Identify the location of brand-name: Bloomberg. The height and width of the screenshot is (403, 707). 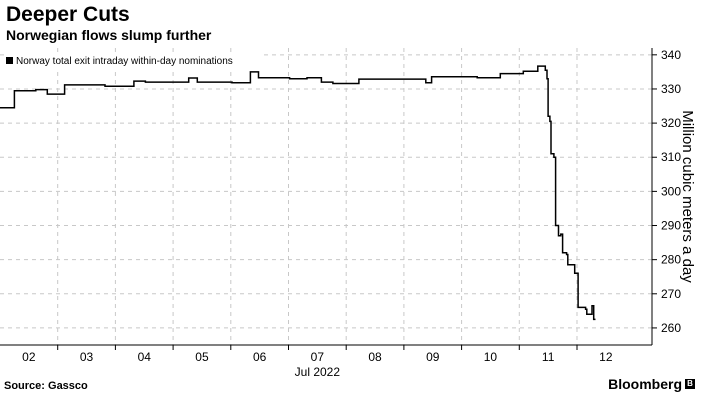
(645, 384).